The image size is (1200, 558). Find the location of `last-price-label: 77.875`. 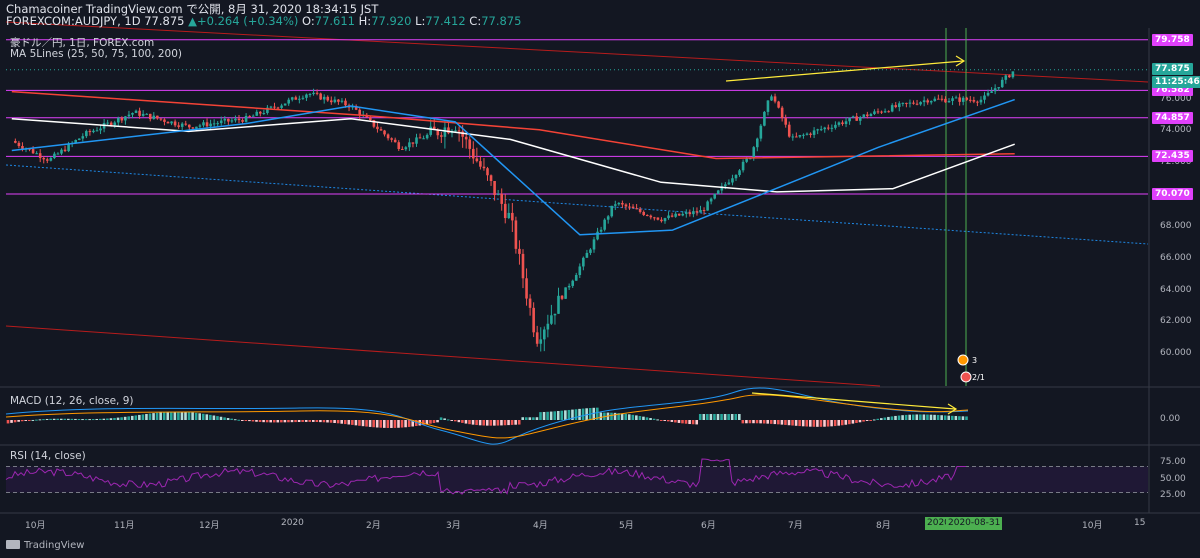

last-price-label: 77.875 is located at coordinates (1172, 68).